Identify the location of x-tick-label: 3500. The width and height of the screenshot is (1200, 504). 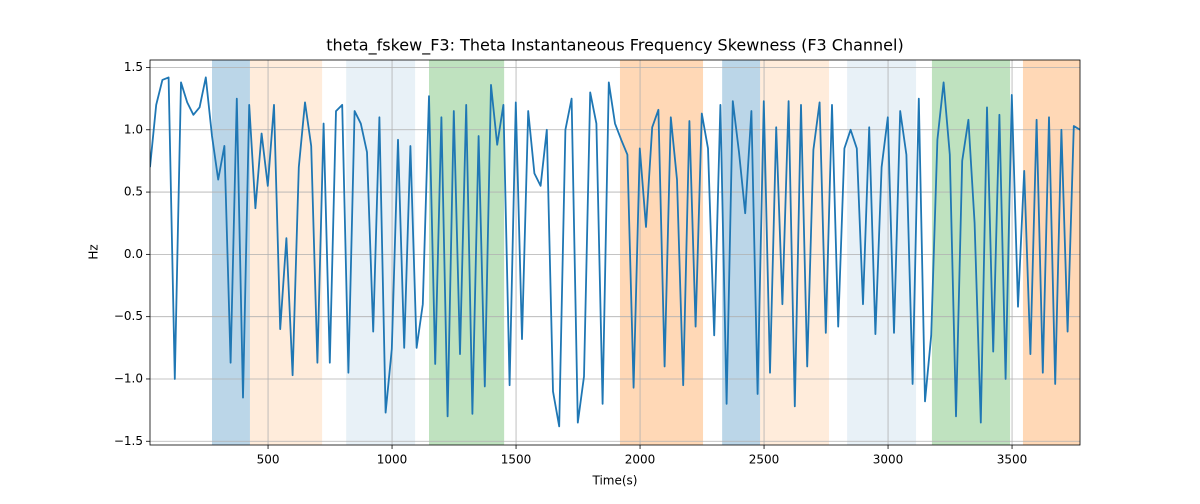
(1012, 460).